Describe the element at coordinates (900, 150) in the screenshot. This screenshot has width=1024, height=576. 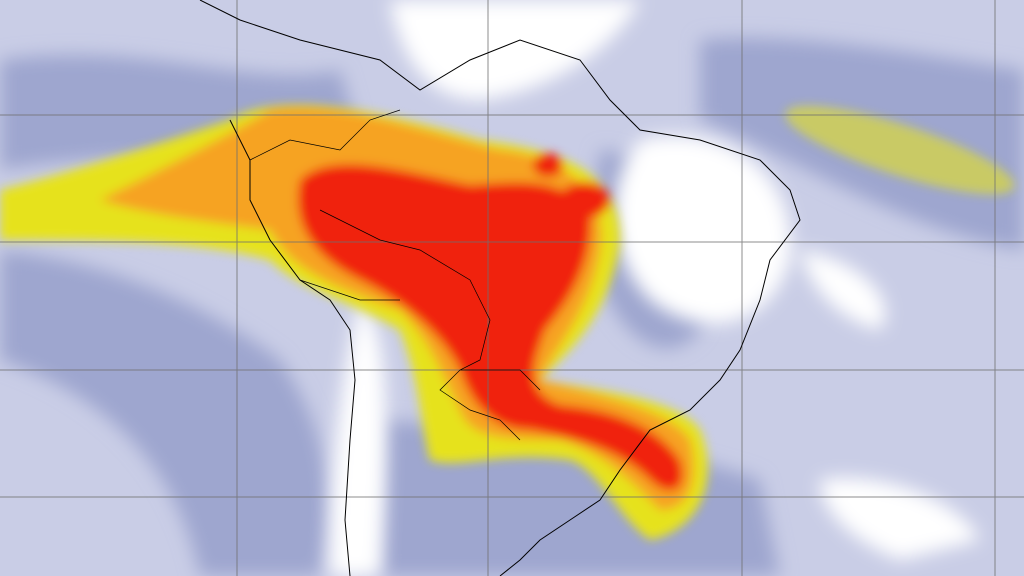
I see `plume-band-atlantic` at that location.